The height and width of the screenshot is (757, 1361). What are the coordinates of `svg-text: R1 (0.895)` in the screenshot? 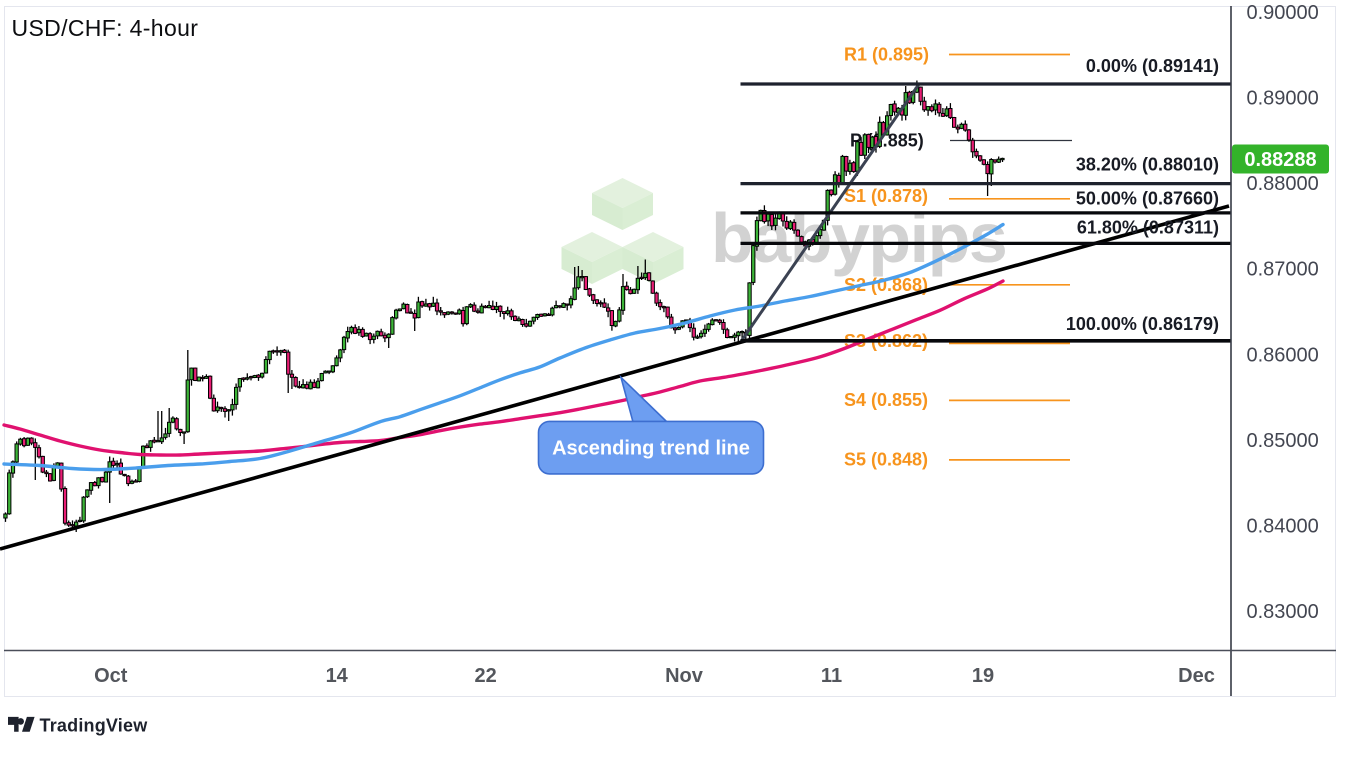 It's located at (886, 55).